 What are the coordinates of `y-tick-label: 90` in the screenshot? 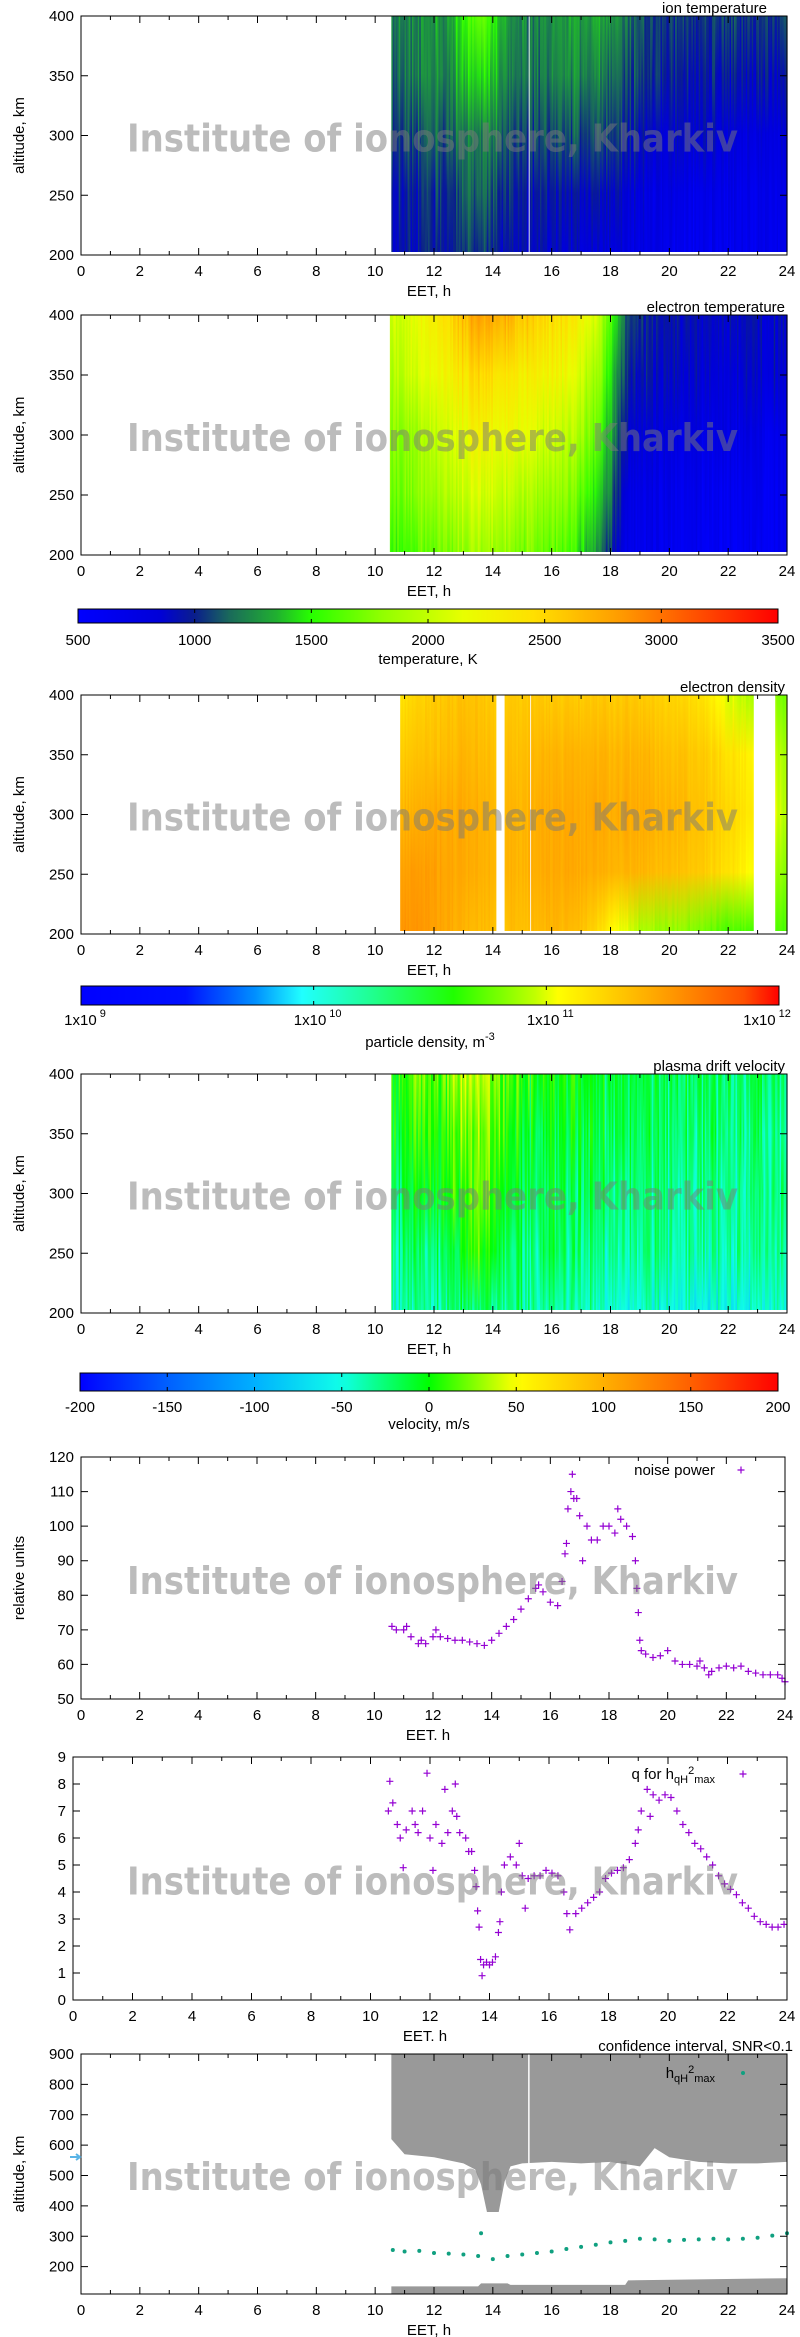 It's located at (65, 1561).